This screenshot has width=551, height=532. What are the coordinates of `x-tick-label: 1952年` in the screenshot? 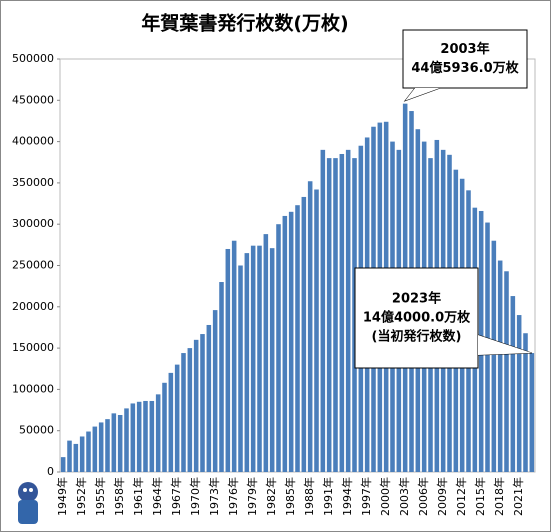 It's located at (81, 496).